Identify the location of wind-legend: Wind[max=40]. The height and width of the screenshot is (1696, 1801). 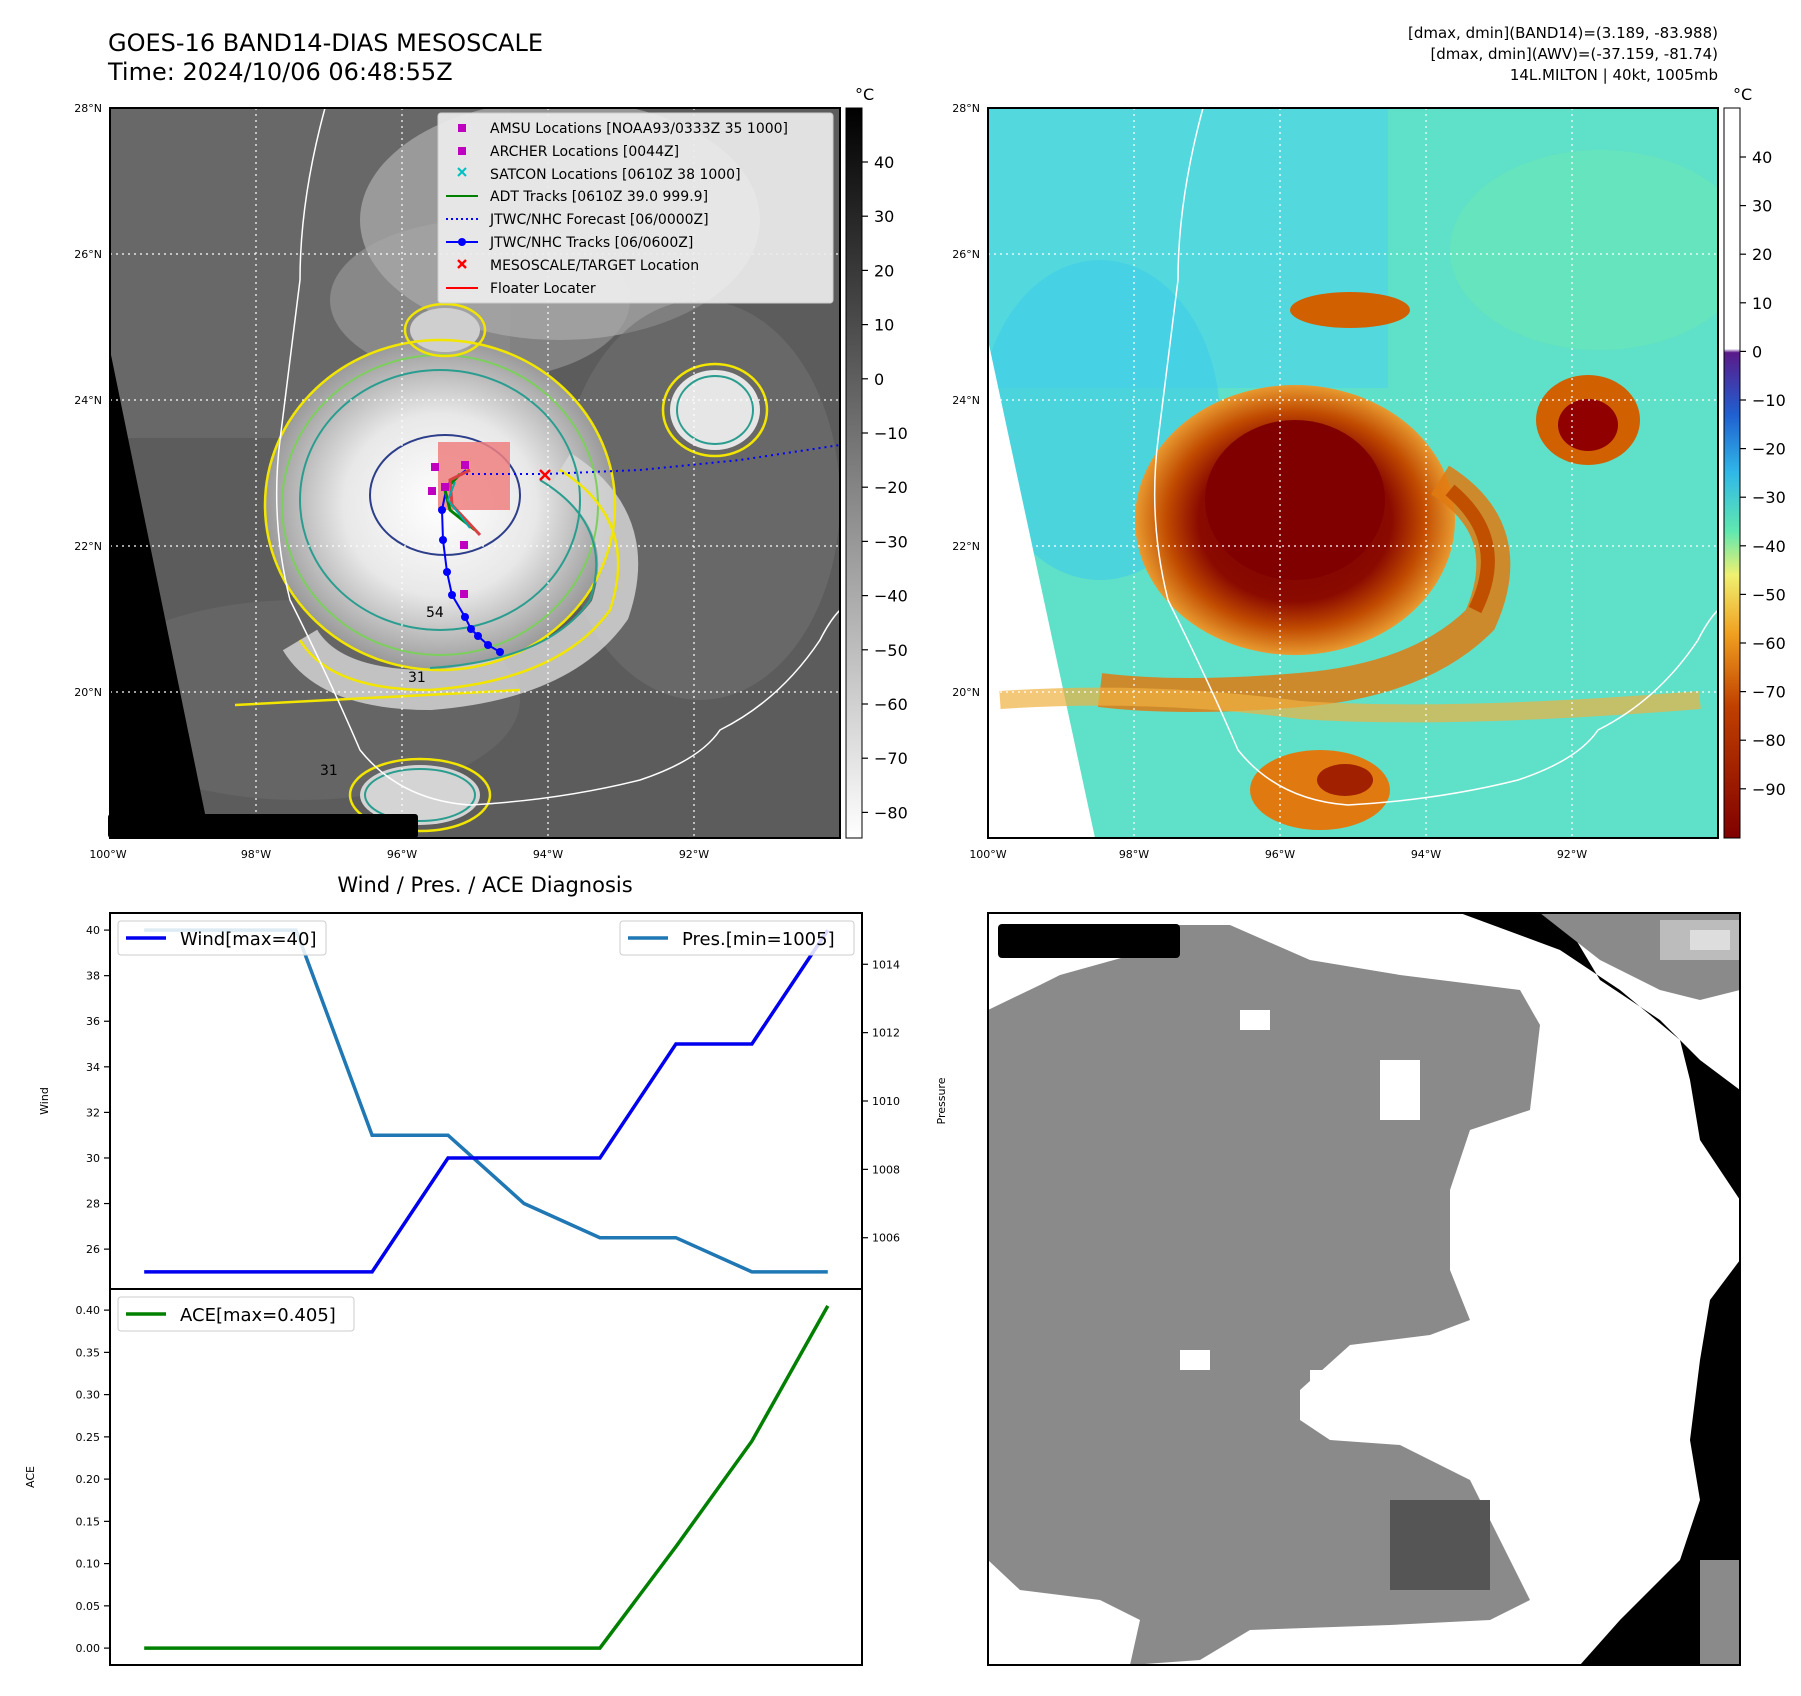
(222, 938).